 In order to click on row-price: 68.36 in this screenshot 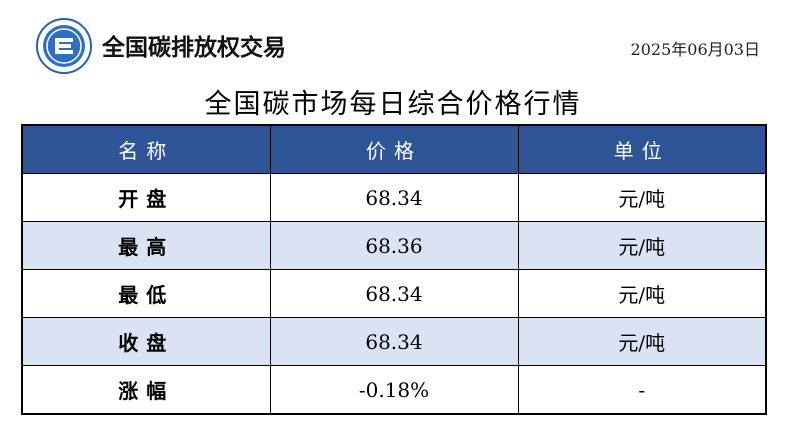, I will do `click(394, 245)`.